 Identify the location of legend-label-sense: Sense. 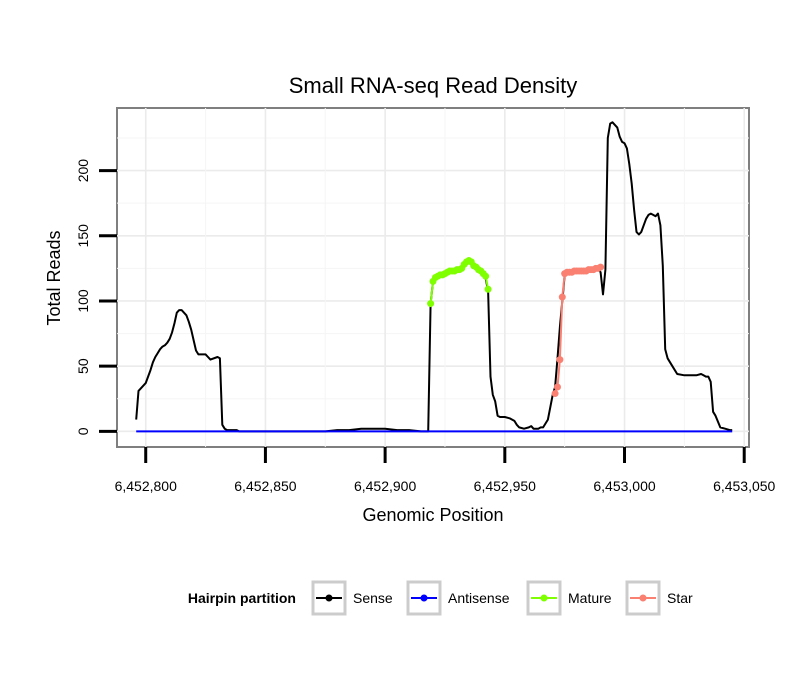
(373, 598).